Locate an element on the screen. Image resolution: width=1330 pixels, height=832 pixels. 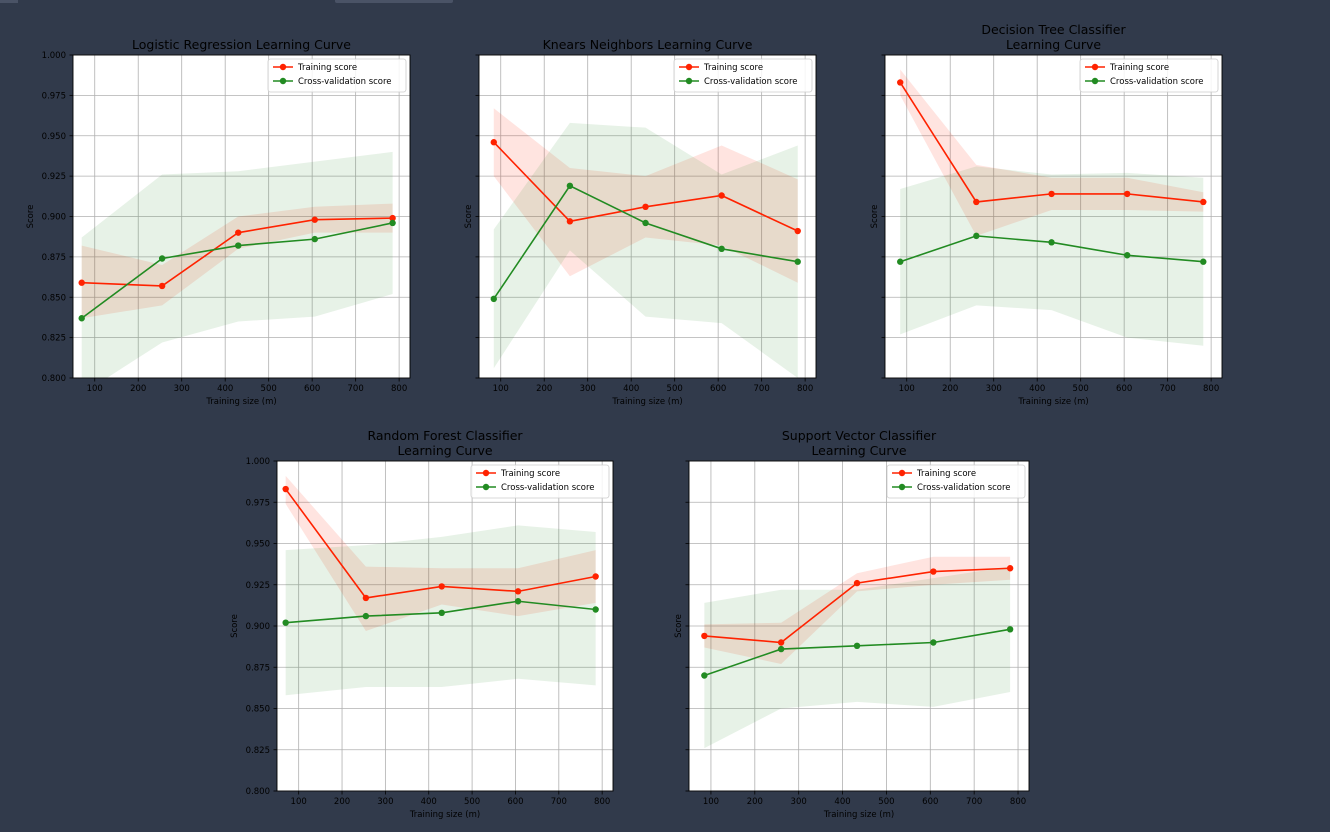
chart-title: Support Vector Classifier is located at coordinates (859, 435).